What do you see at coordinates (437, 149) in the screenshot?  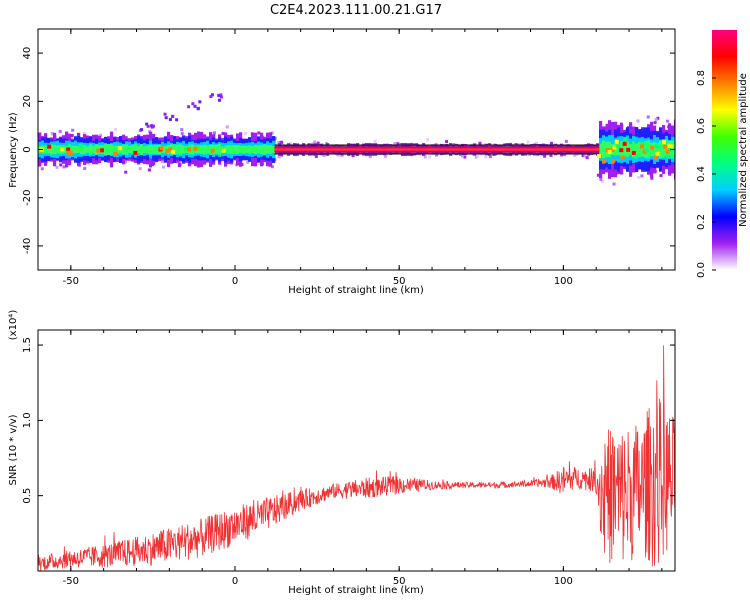 I see `heatmap-saturated-core` at bounding box center [437, 149].